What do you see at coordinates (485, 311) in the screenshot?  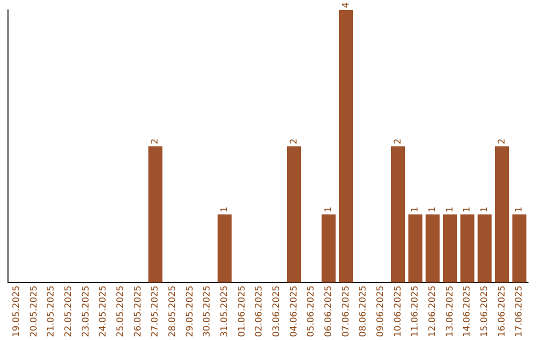 I see `x-tick-label: 15.06.2025` at bounding box center [485, 311].